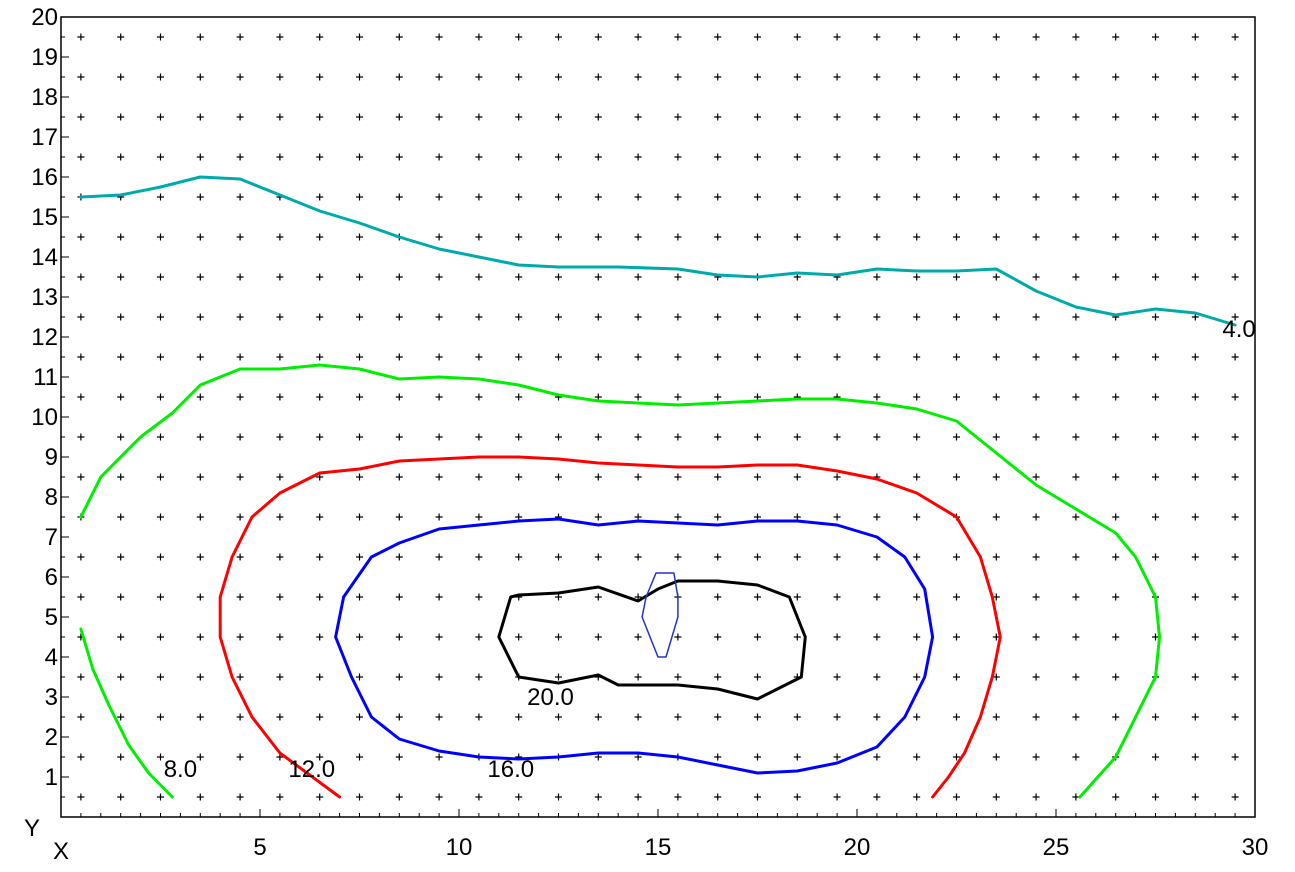  What do you see at coordinates (1238, 329) in the screenshot?
I see `contour-label: 4.0` at bounding box center [1238, 329].